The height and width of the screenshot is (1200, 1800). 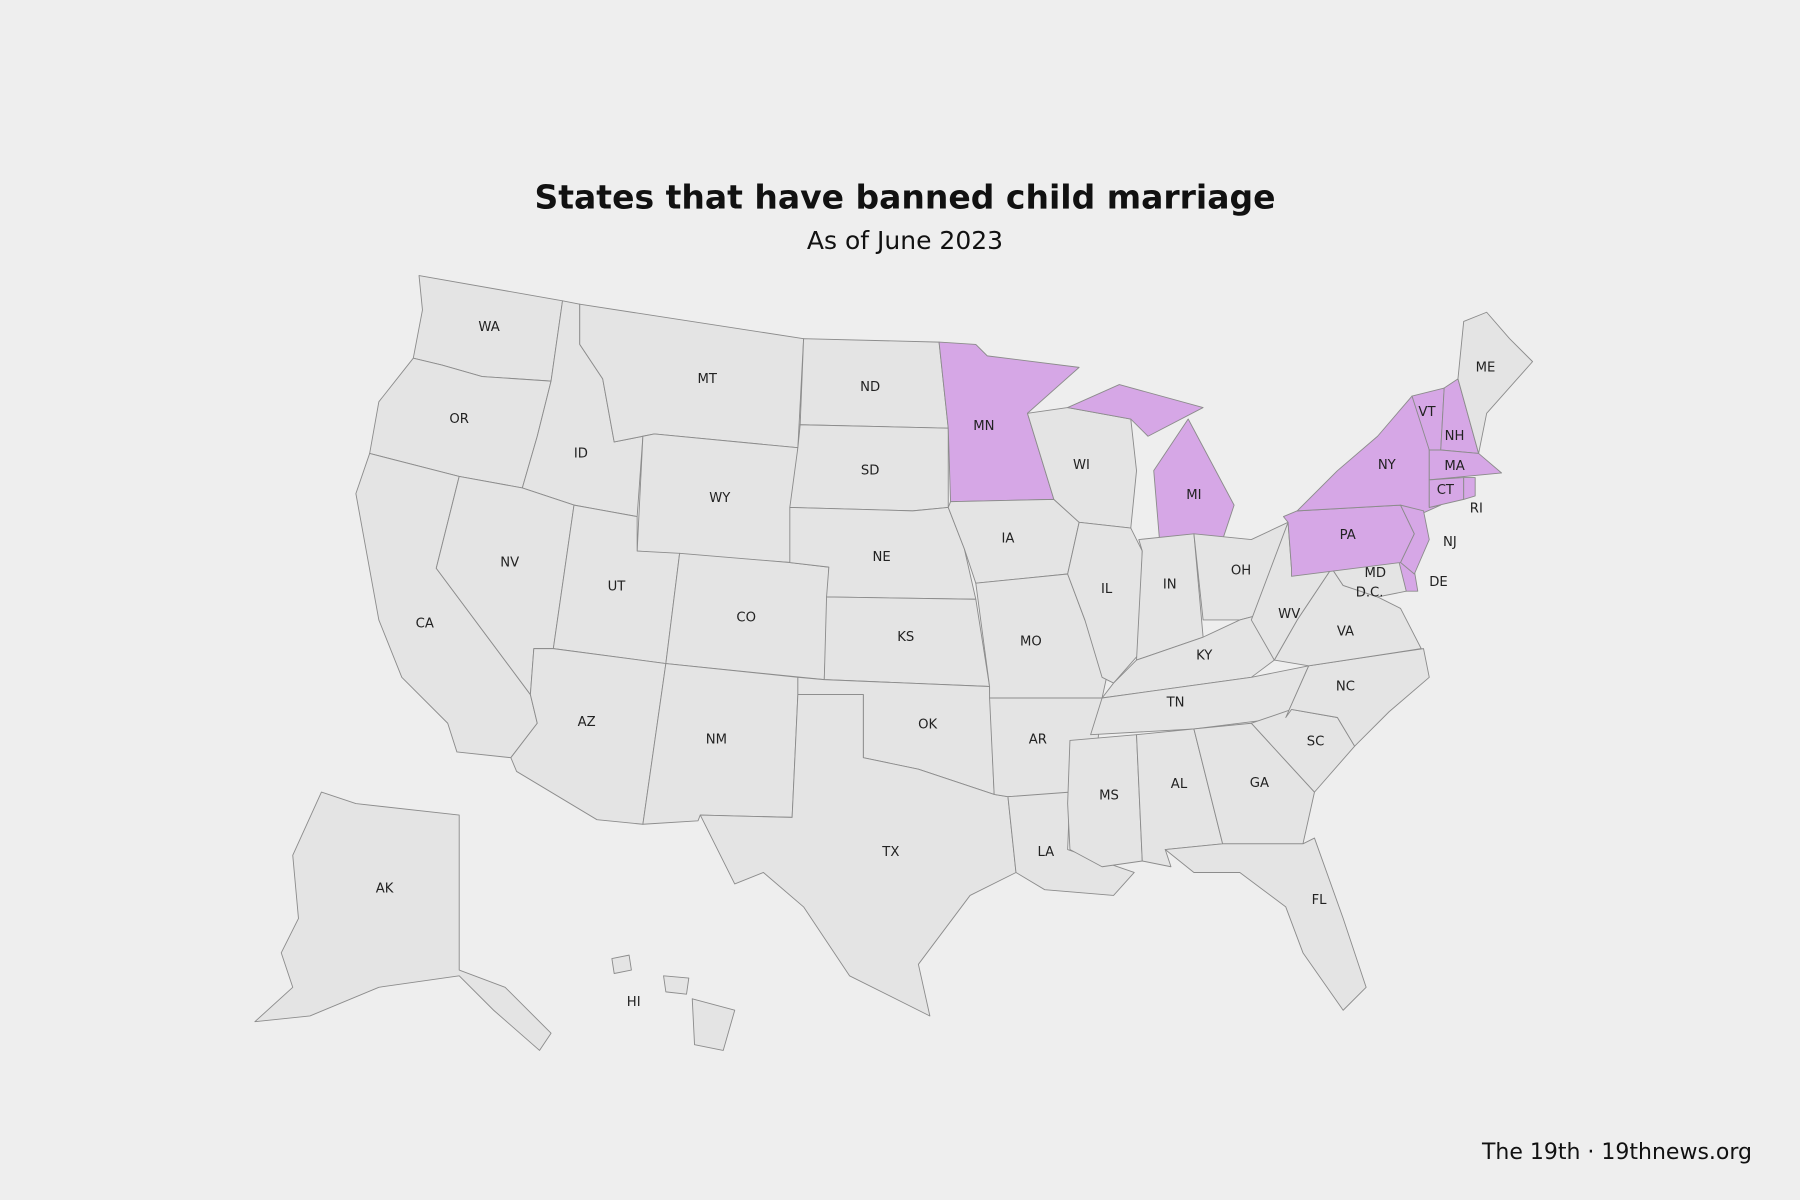 I want to click on state-label: SC, so click(x=1316, y=742).